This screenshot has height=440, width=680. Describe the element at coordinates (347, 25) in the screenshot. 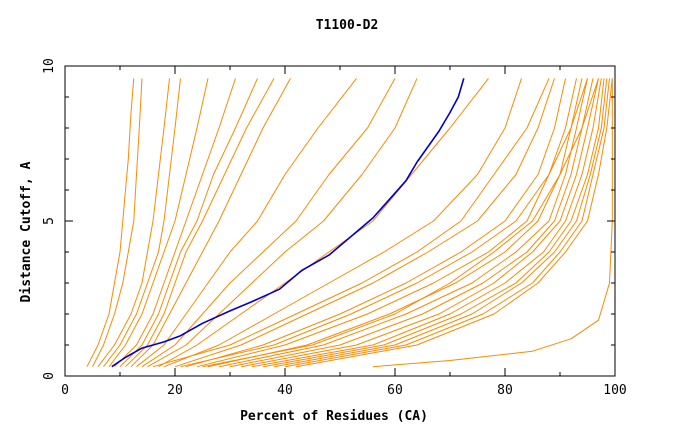

I see `chart-title: T1100-D2` at that location.